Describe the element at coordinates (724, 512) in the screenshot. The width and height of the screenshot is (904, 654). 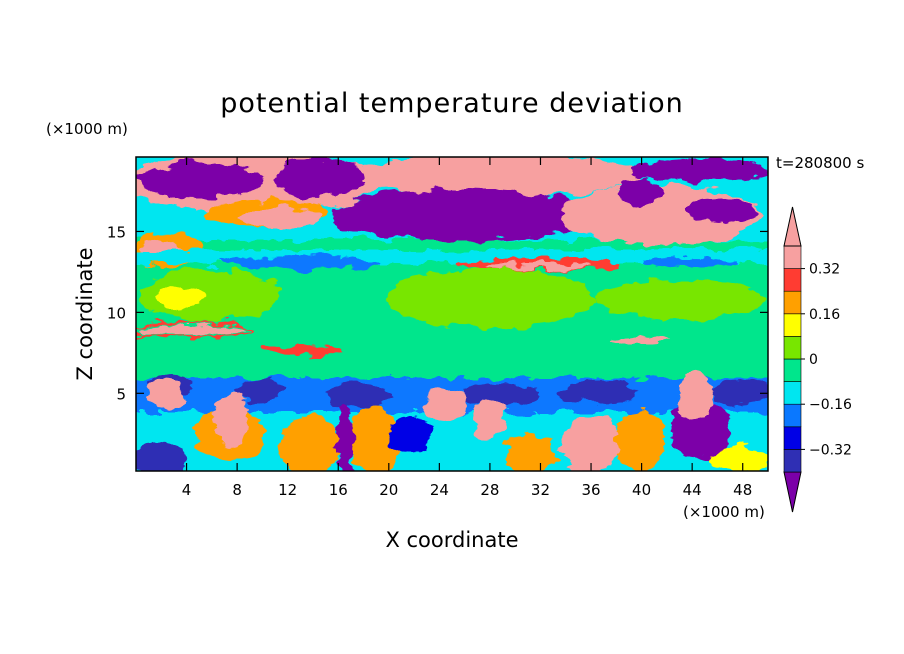
I see `x-axis-unit: (×1000 m)` at that location.